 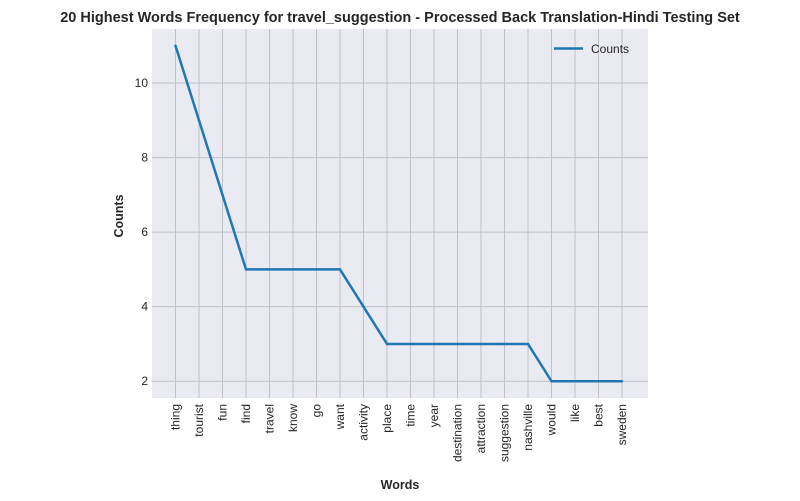 I want to click on x-tick-label: destination, so click(x=458, y=433).